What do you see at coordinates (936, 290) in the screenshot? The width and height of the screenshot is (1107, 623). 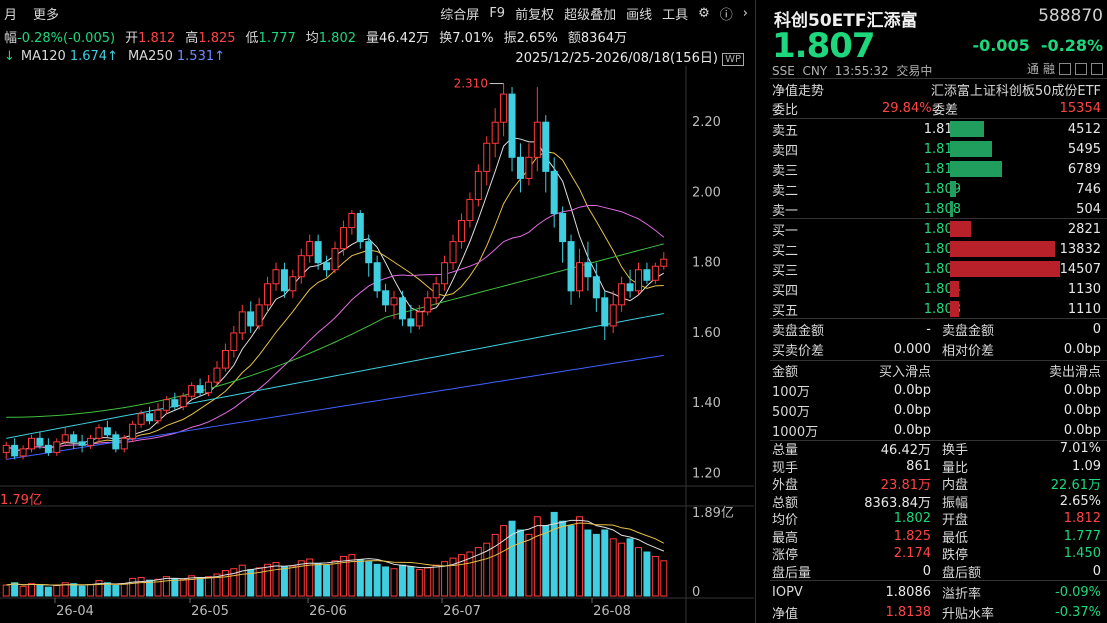 I see `bids-level: 买四 1.804 1130` at bounding box center [936, 290].